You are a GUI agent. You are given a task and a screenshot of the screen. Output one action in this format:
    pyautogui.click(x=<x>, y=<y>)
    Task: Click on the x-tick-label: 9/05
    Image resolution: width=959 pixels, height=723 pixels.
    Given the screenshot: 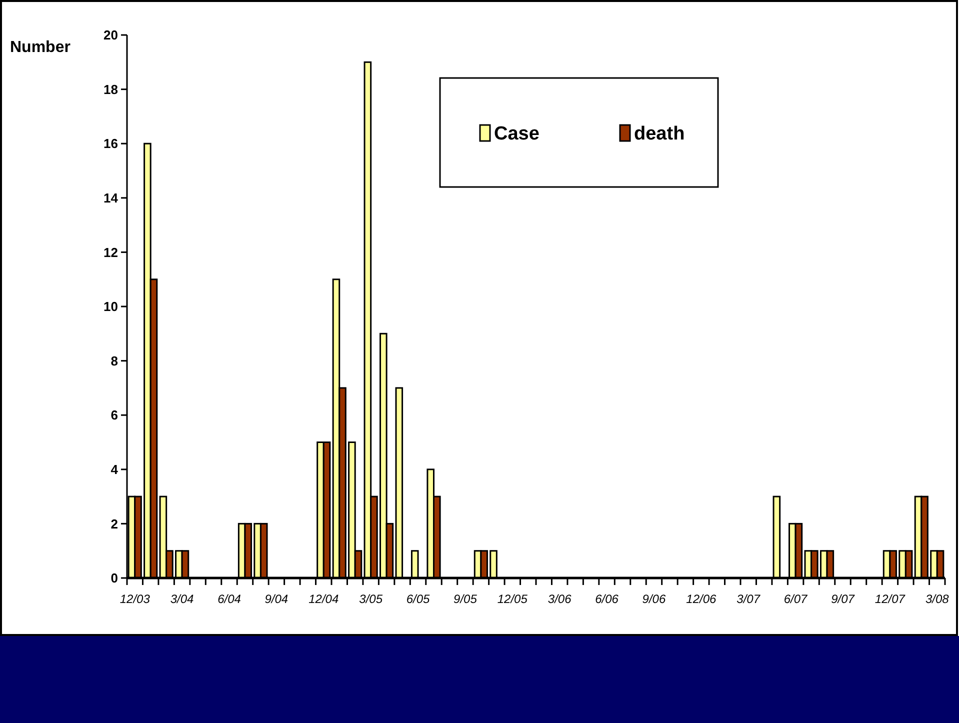 What is the action you would take?
    pyautogui.click(x=466, y=599)
    